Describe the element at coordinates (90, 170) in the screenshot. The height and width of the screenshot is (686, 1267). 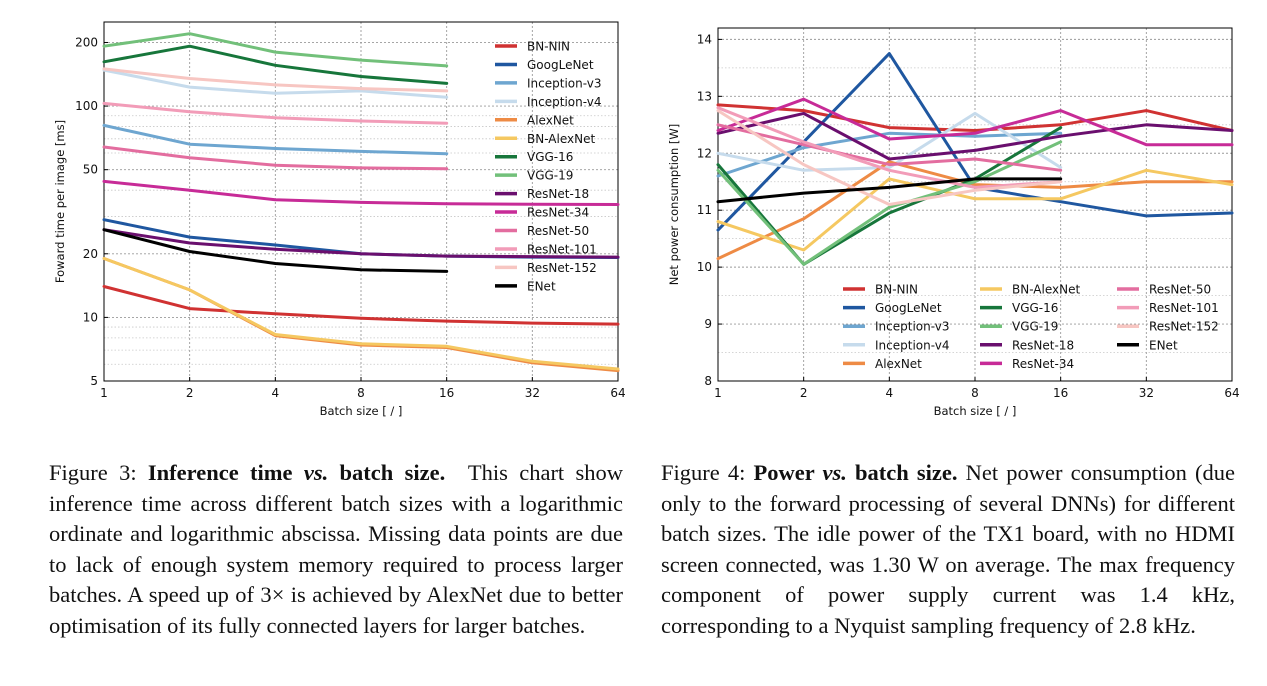
I see `y-tick-label: 50` at that location.